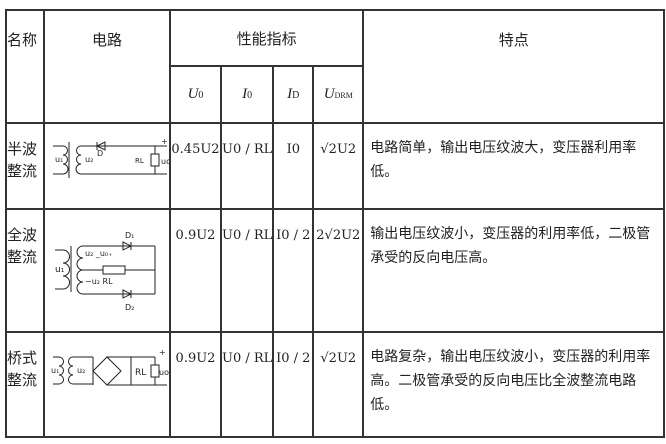 This screenshot has width=666, height=444. What do you see at coordinates (99, 281) in the screenshot?
I see `svg-text: −u₂ RL` at bounding box center [99, 281].